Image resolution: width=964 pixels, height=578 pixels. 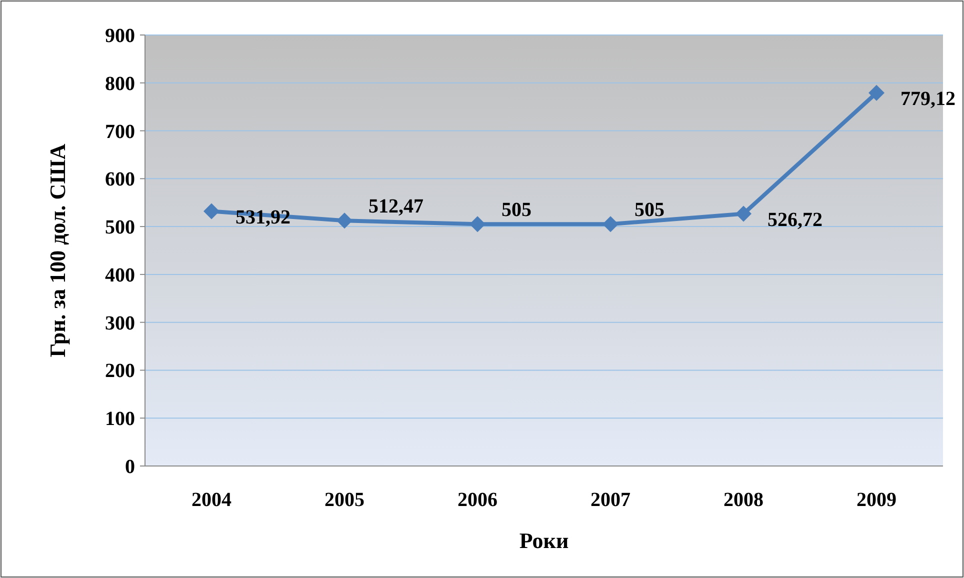 I want to click on y-tick-label: 600, so click(x=120, y=179).